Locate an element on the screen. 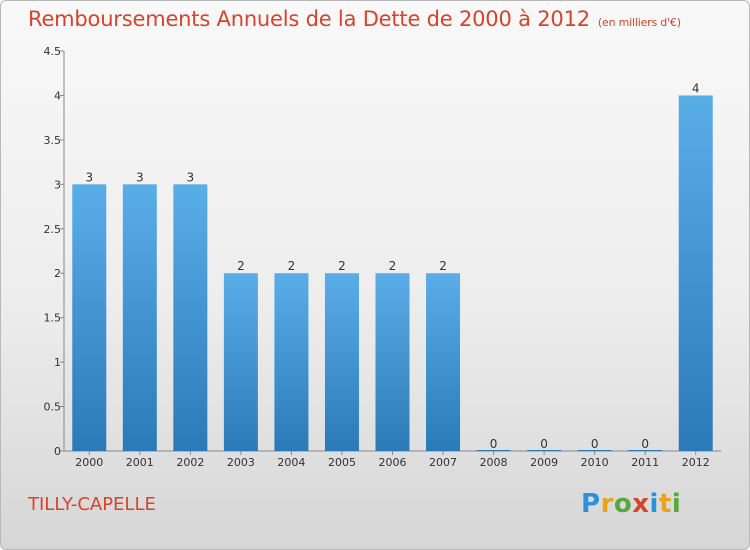  x-tick-label: 2009 is located at coordinates (544, 462).